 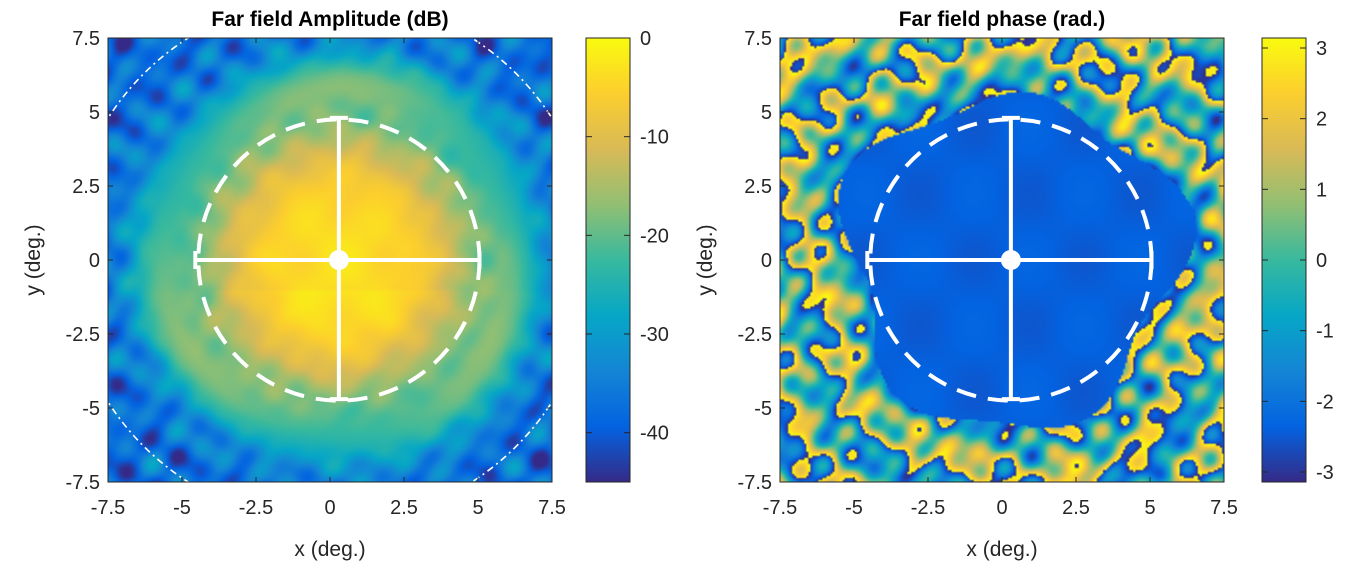 I want to click on phase-colorbar-scale, so click(x=1284, y=260).